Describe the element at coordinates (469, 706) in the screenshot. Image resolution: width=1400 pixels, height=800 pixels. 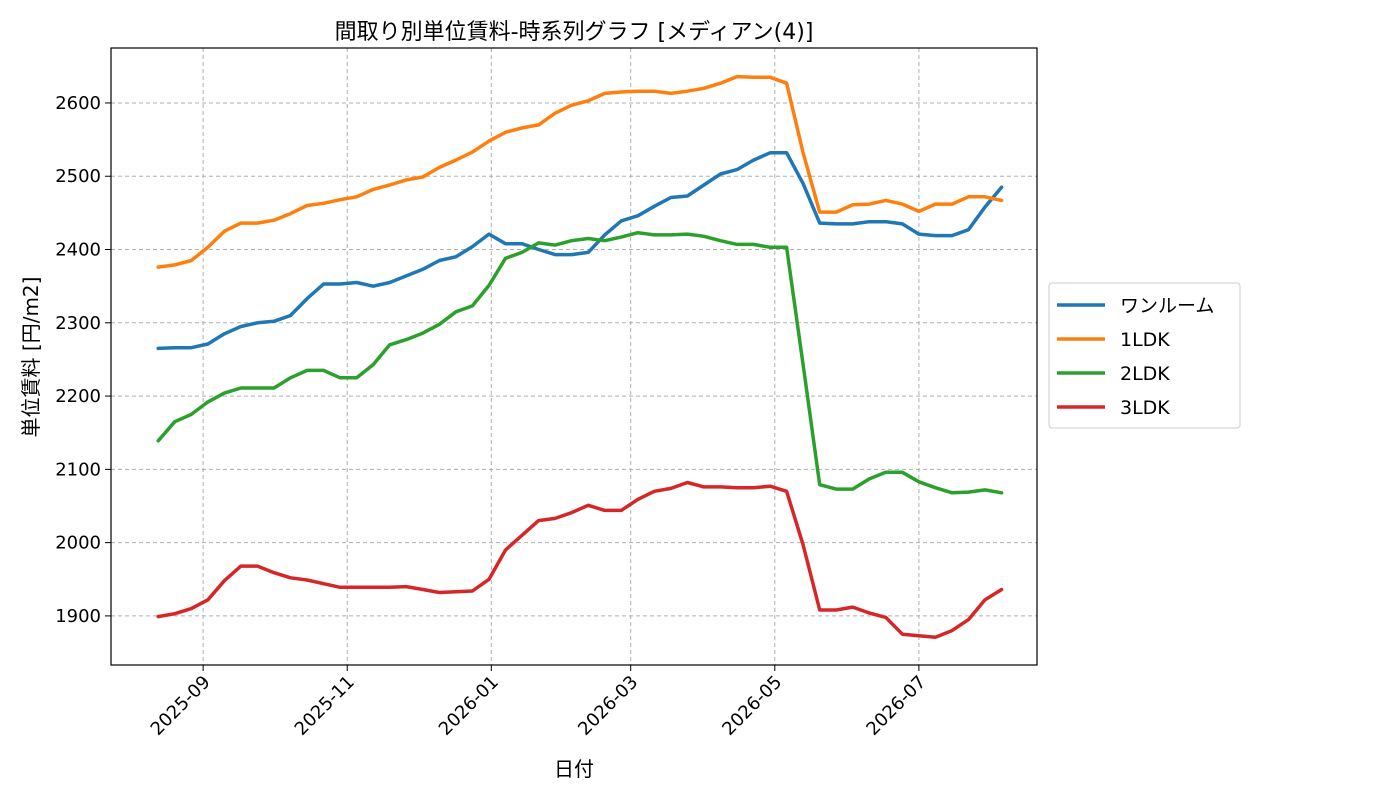
I see `x-tick-label: 2026-01` at that location.